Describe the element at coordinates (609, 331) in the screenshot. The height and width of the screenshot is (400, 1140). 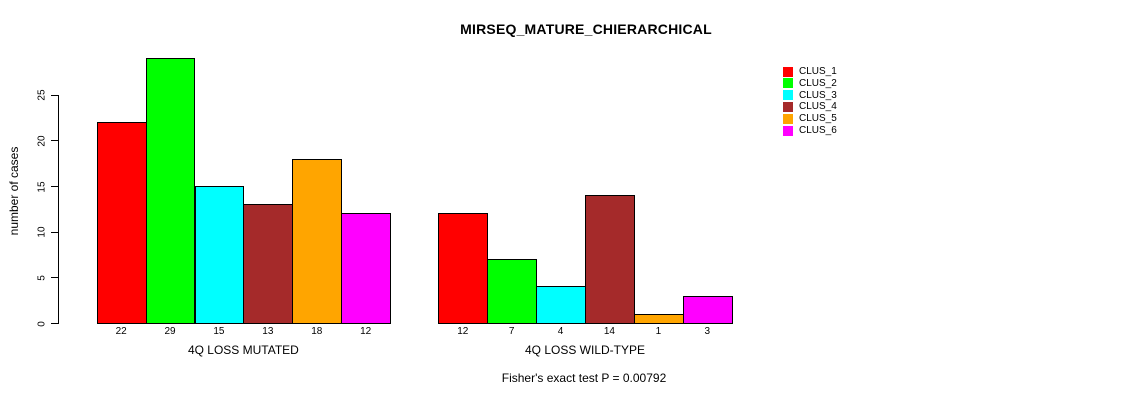
I see `bar-value-label: 14` at that location.